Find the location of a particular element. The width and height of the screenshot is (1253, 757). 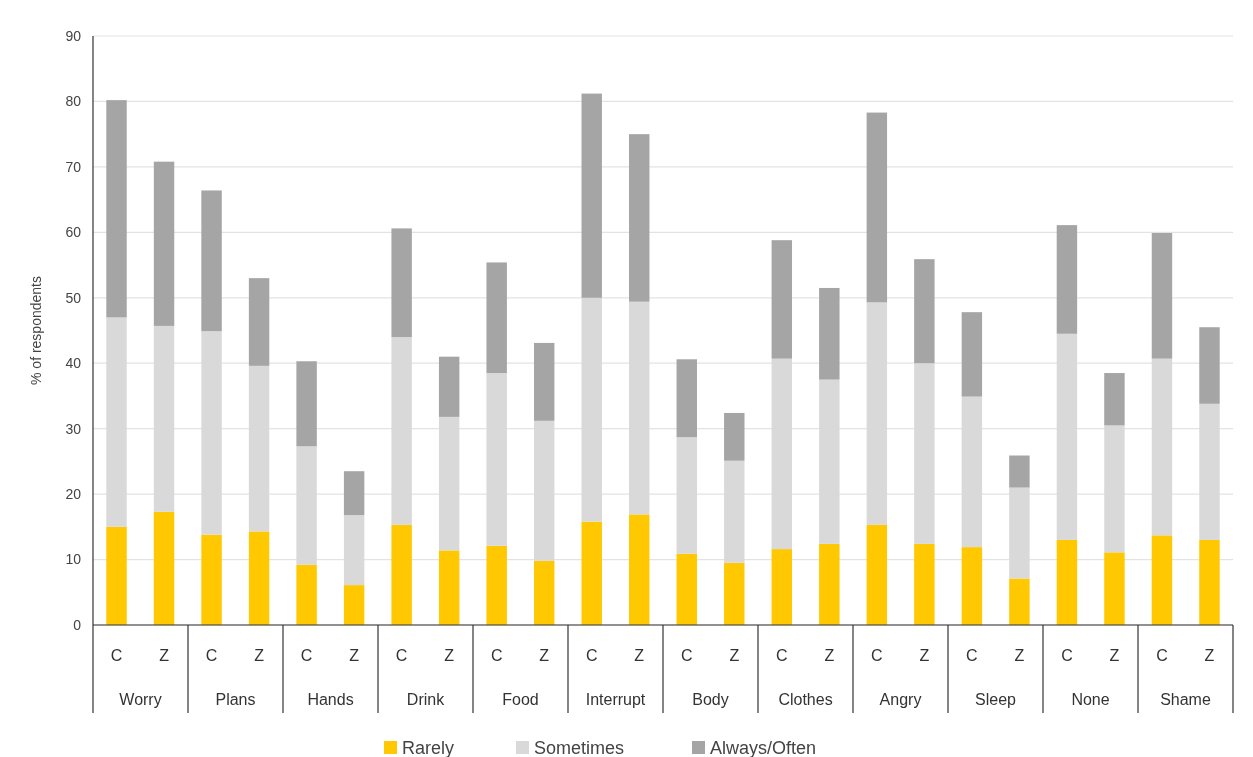

y-tick-label: 60 is located at coordinates (73, 232).